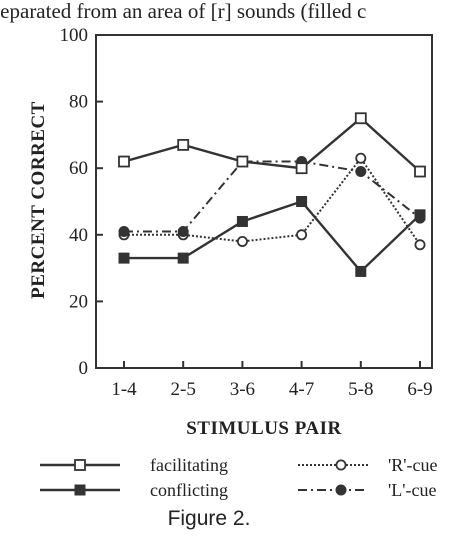 The height and width of the screenshot is (536, 474). I want to click on y-tick-label: 80, so click(78, 102).